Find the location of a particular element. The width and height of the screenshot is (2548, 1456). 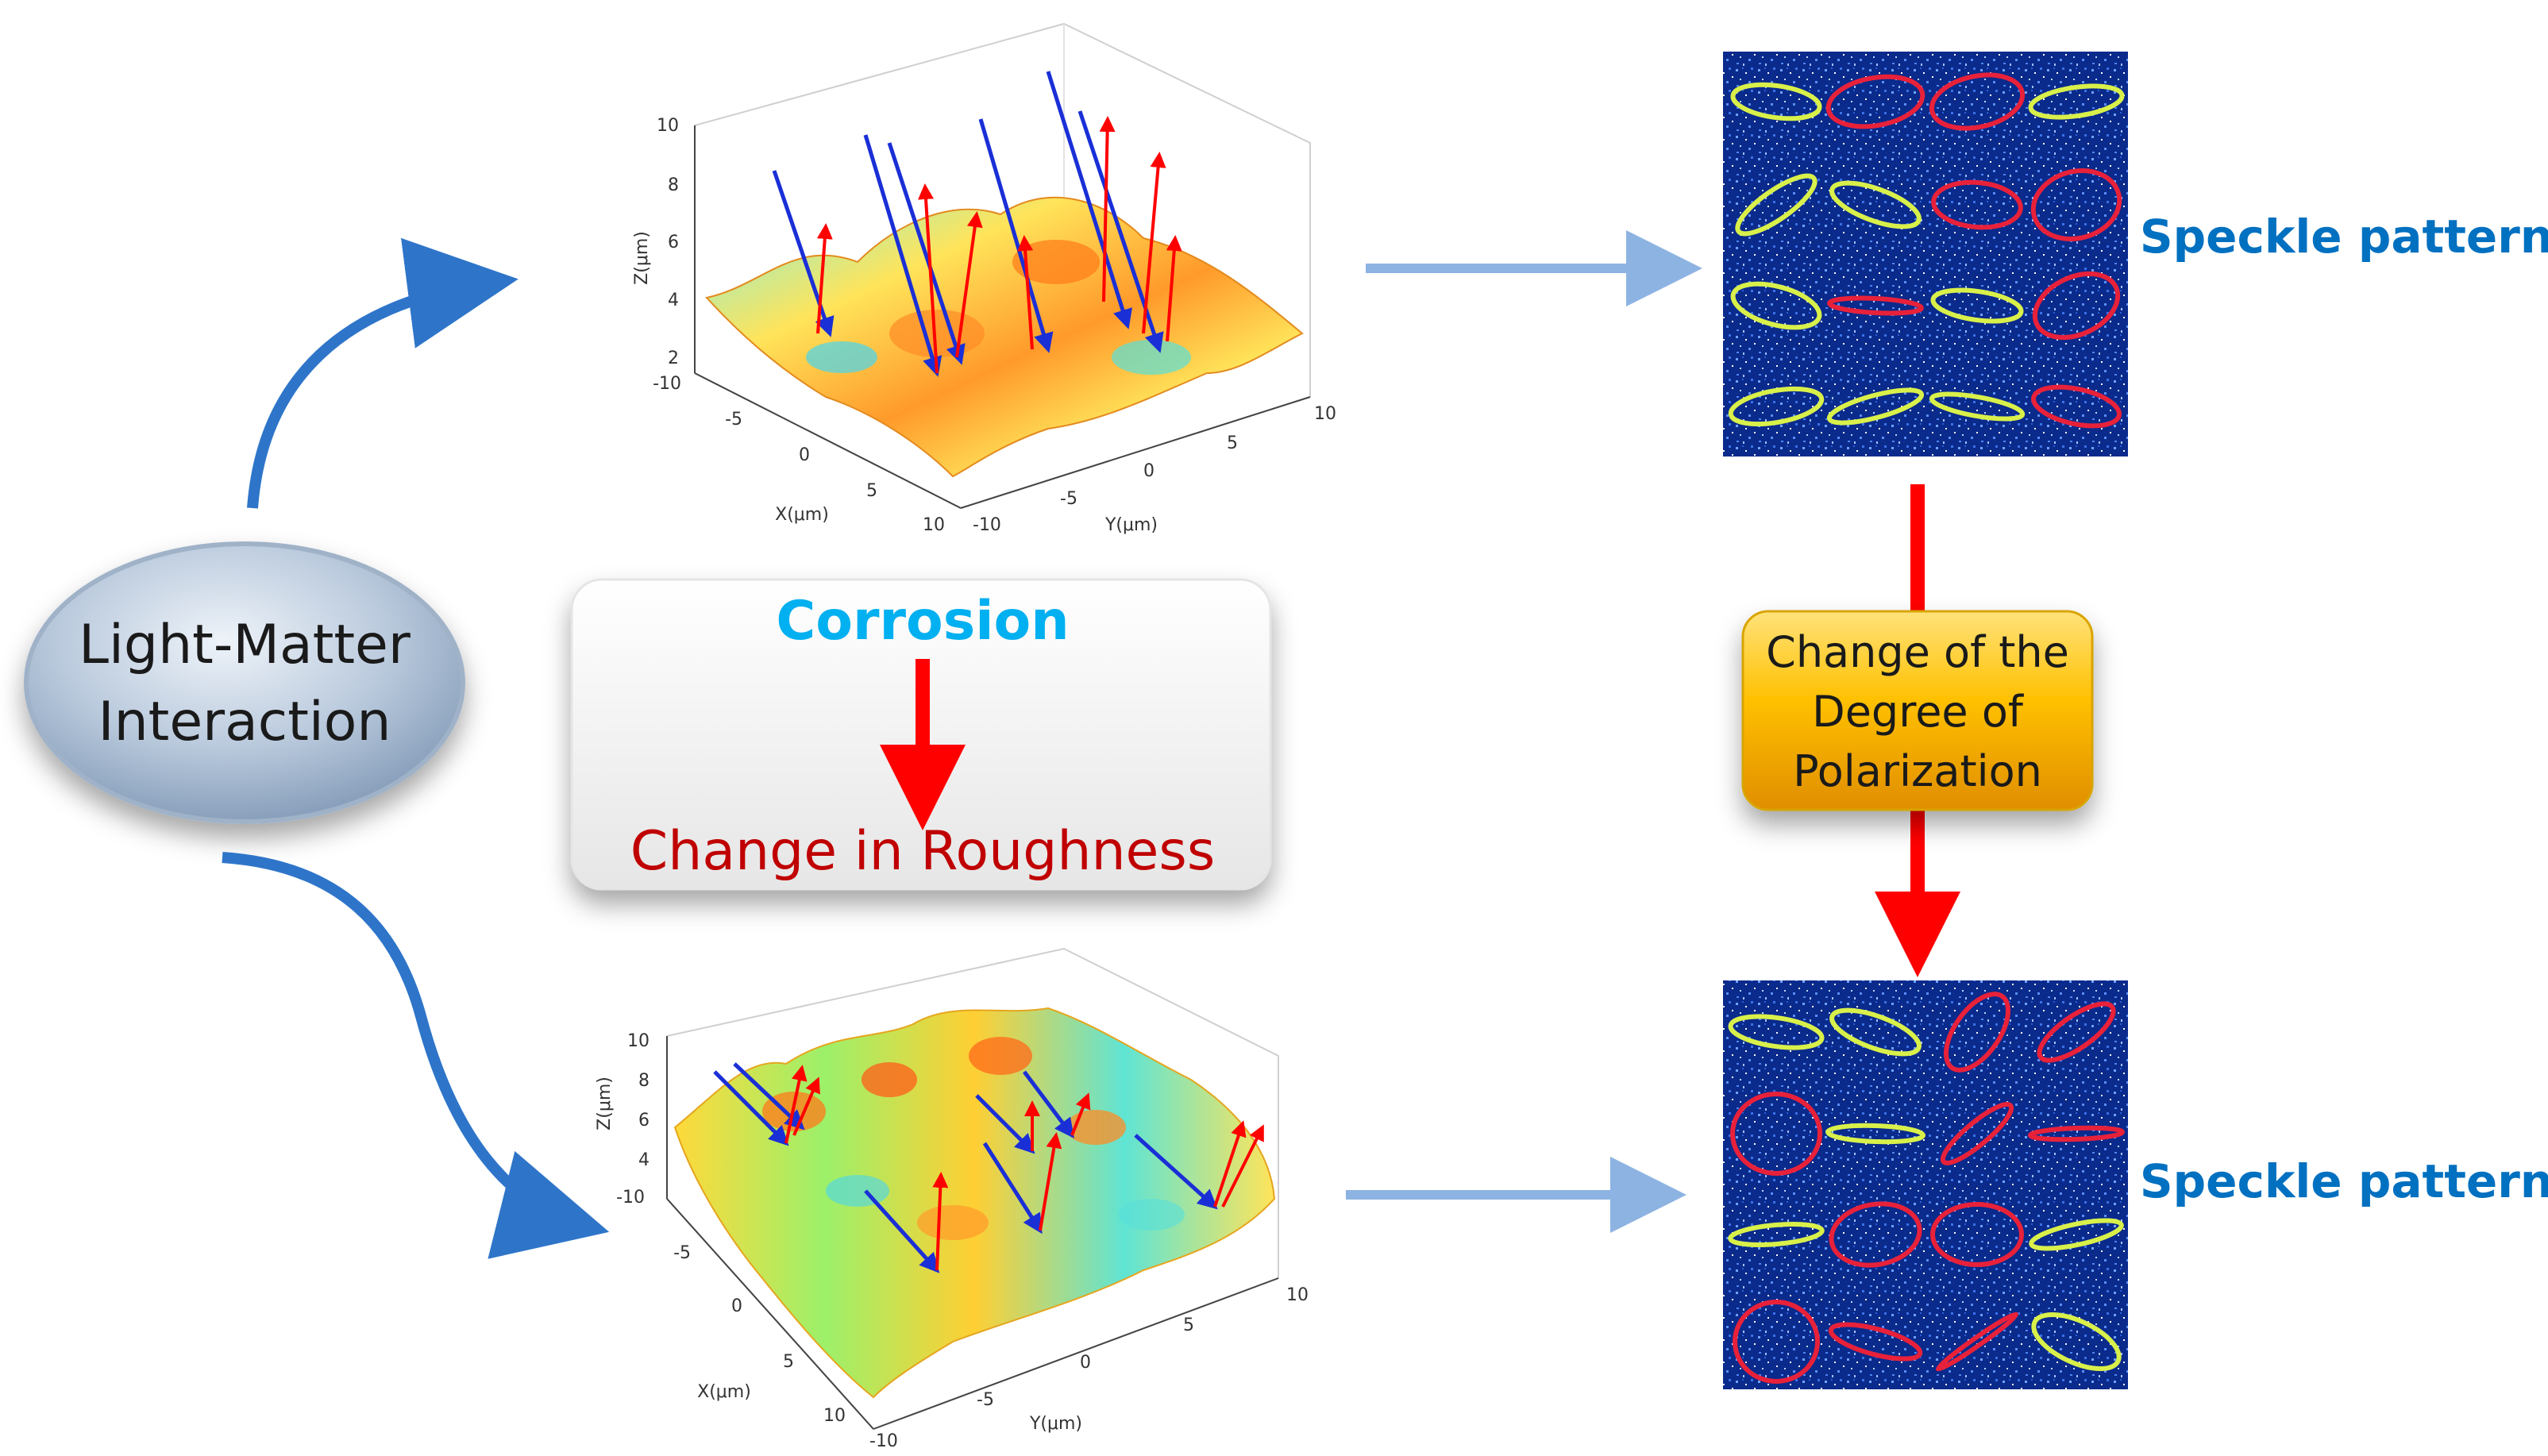

plot-bottom-x-tick: 0 is located at coordinates (736, 1306).